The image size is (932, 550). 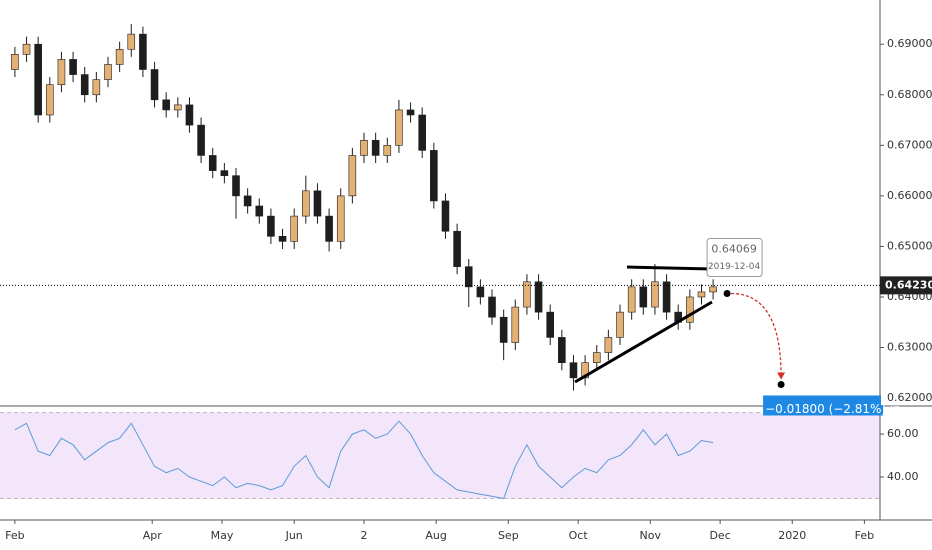 I want to click on x-tick-label: Dec, so click(x=719, y=535).